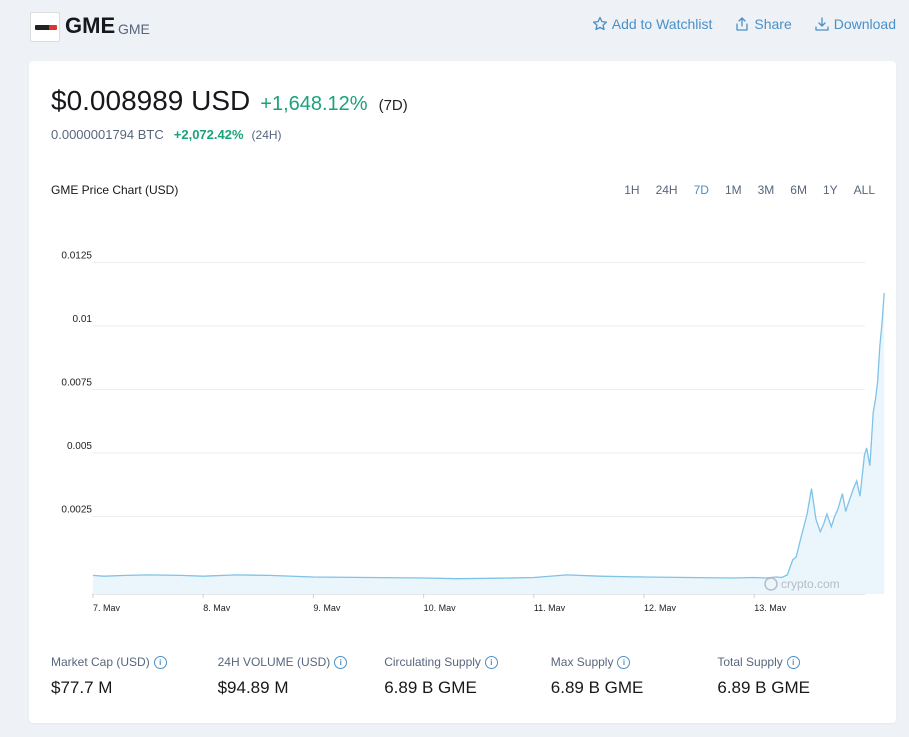 The width and height of the screenshot is (909, 737). Describe the element at coordinates (253, 687) in the screenshot. I see `stat-value: $94.89 M` at that location.